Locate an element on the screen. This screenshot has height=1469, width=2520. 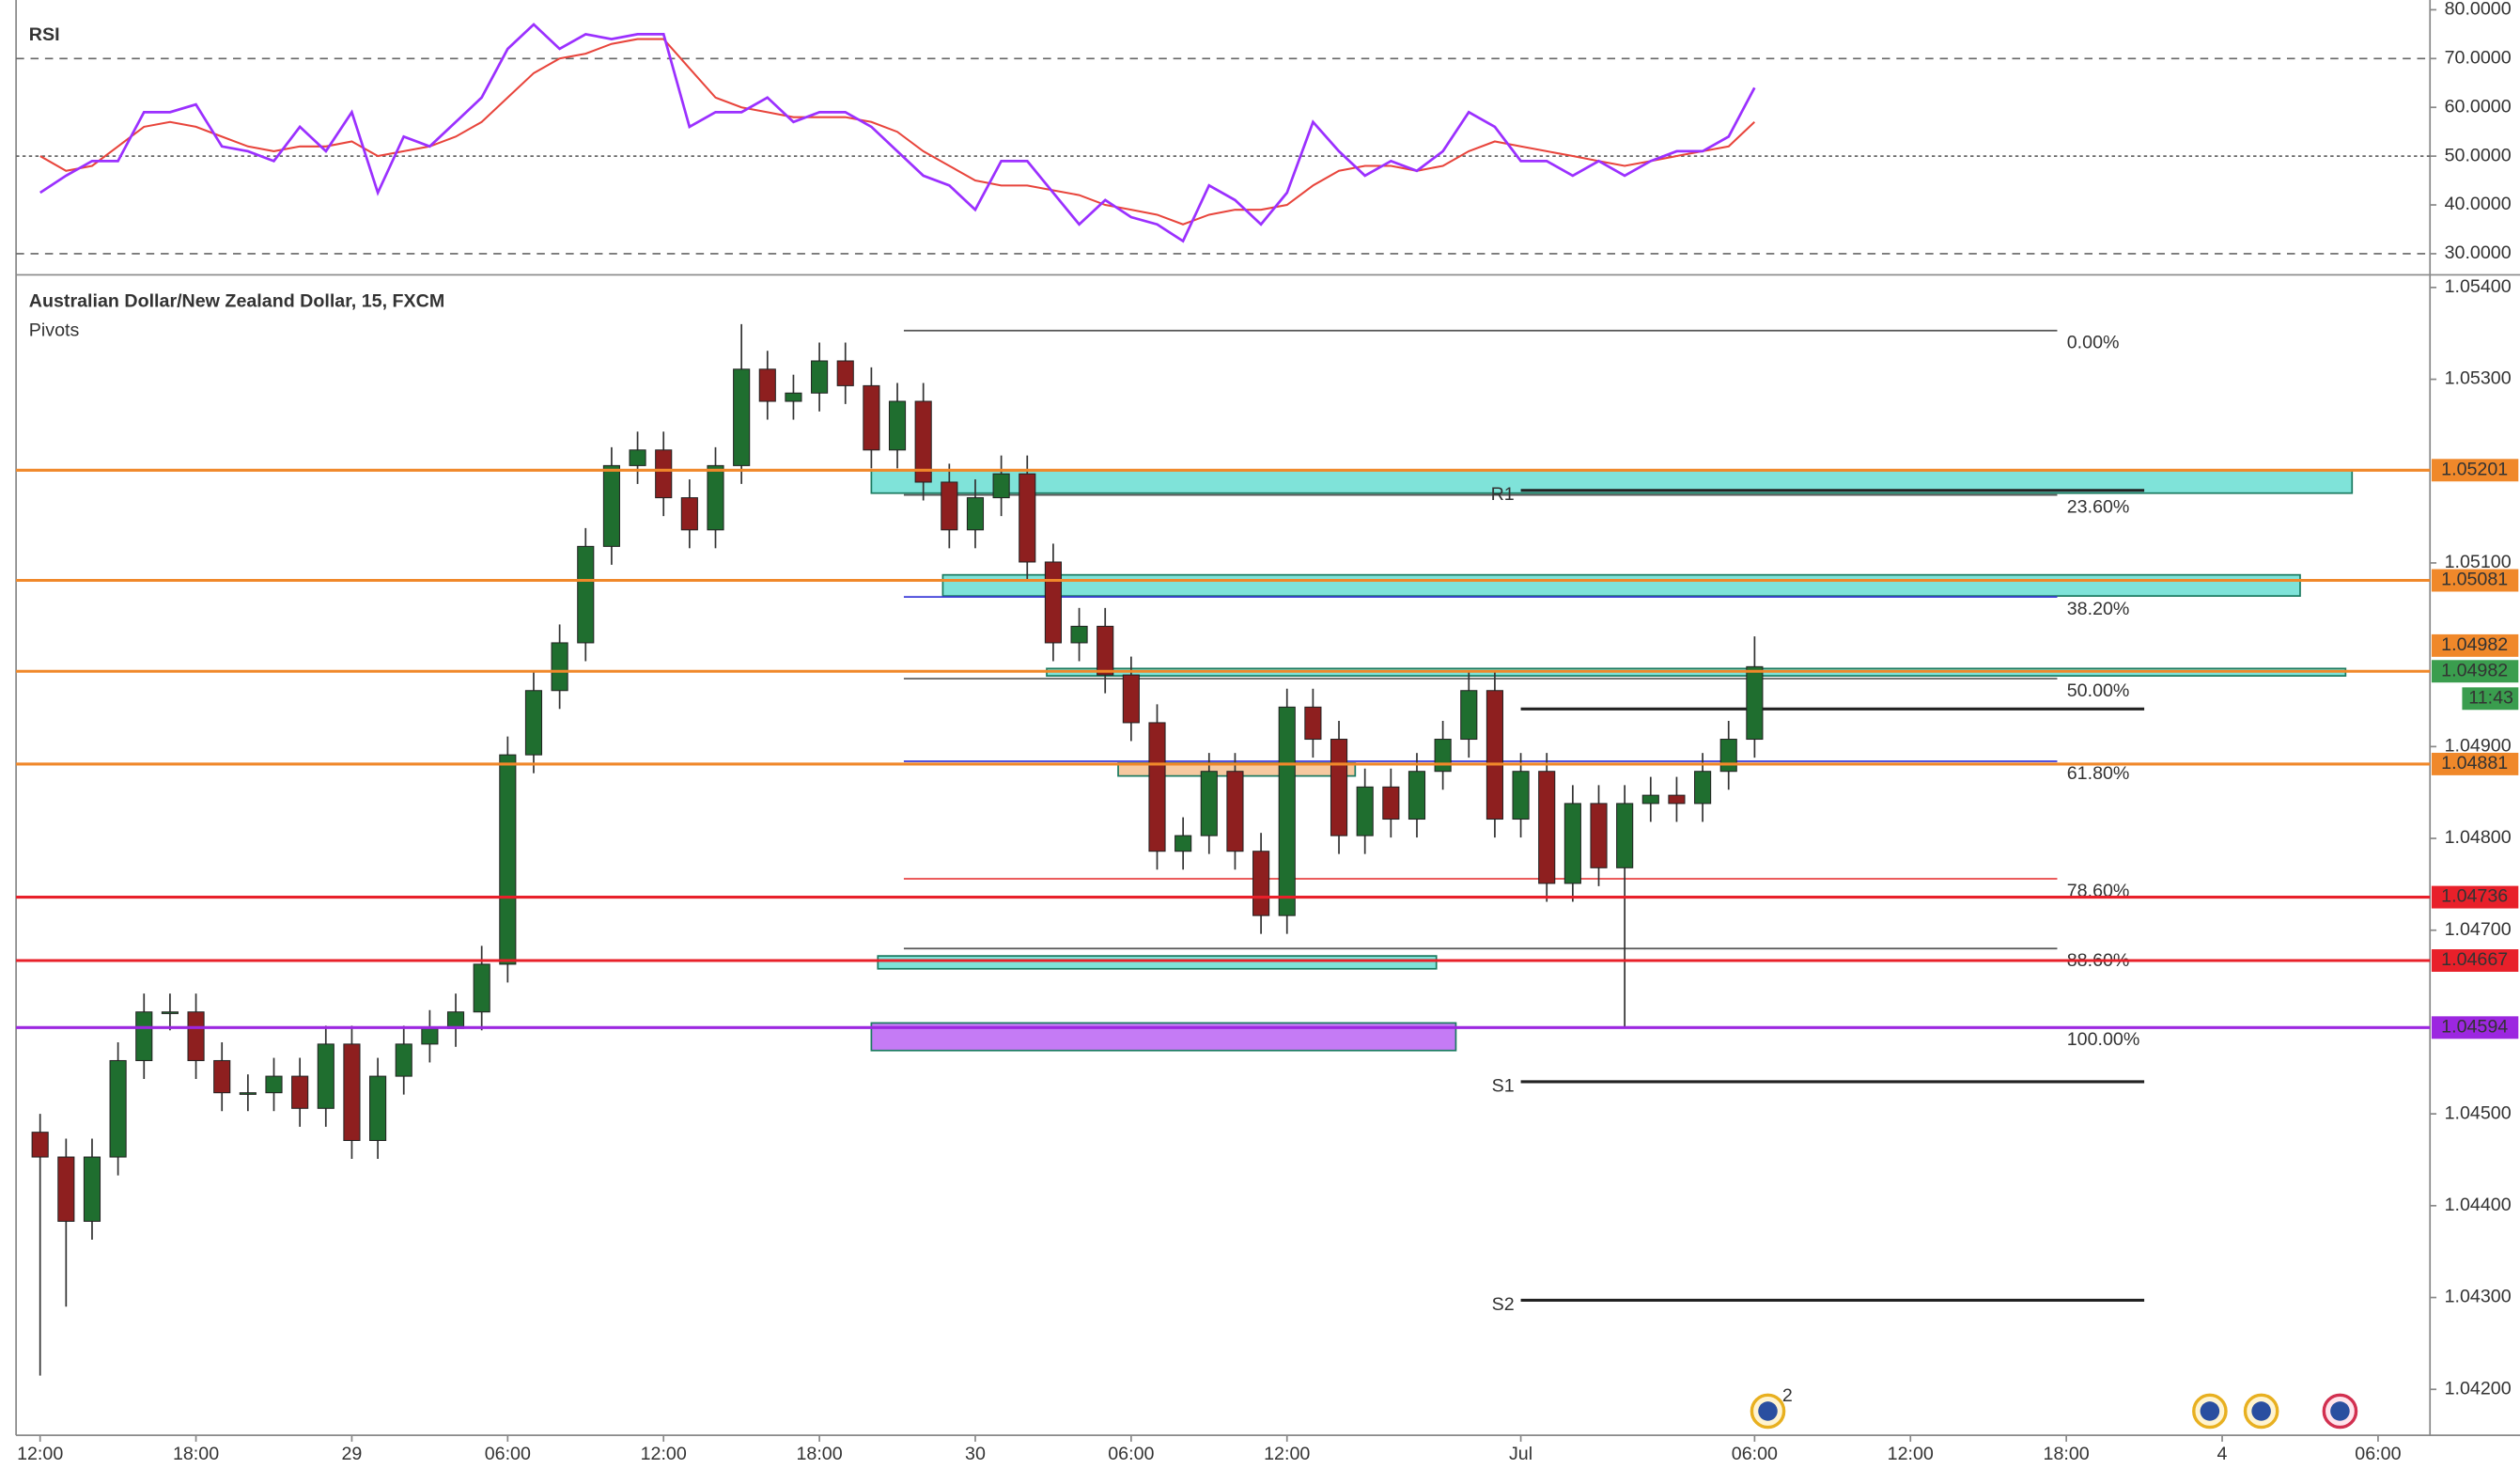
event-badges: 2 is located at coordinates (2054, 1407).